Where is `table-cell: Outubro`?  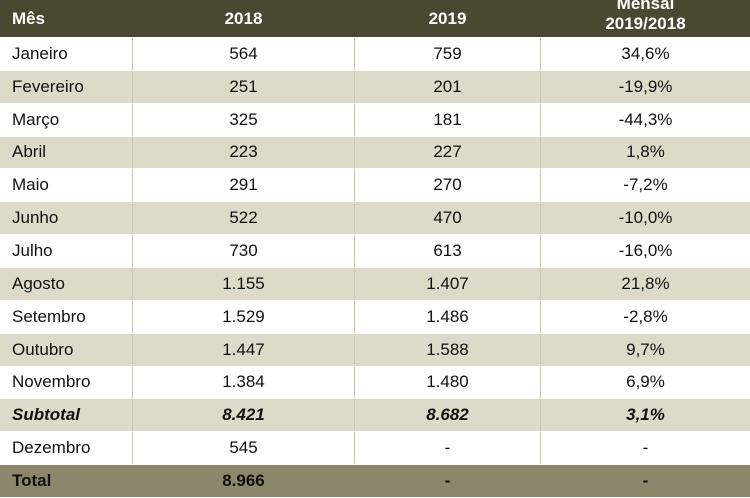
table-cell: Outubro is located at coordinates (43, 349).